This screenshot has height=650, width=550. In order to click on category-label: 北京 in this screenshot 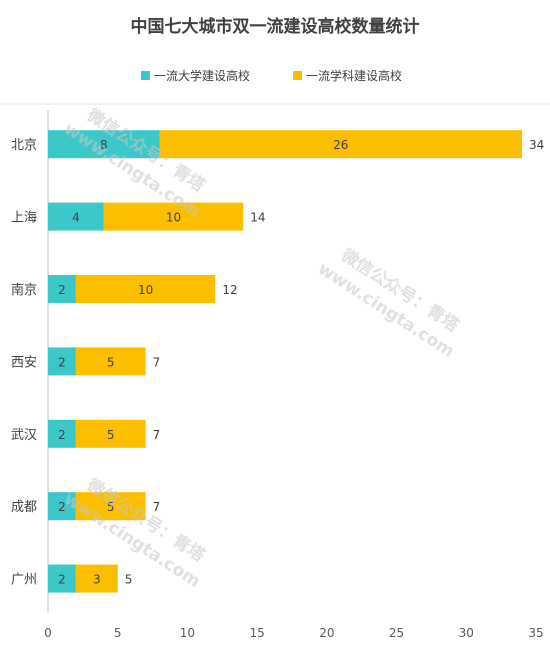, I will do `click(24, 145)`.